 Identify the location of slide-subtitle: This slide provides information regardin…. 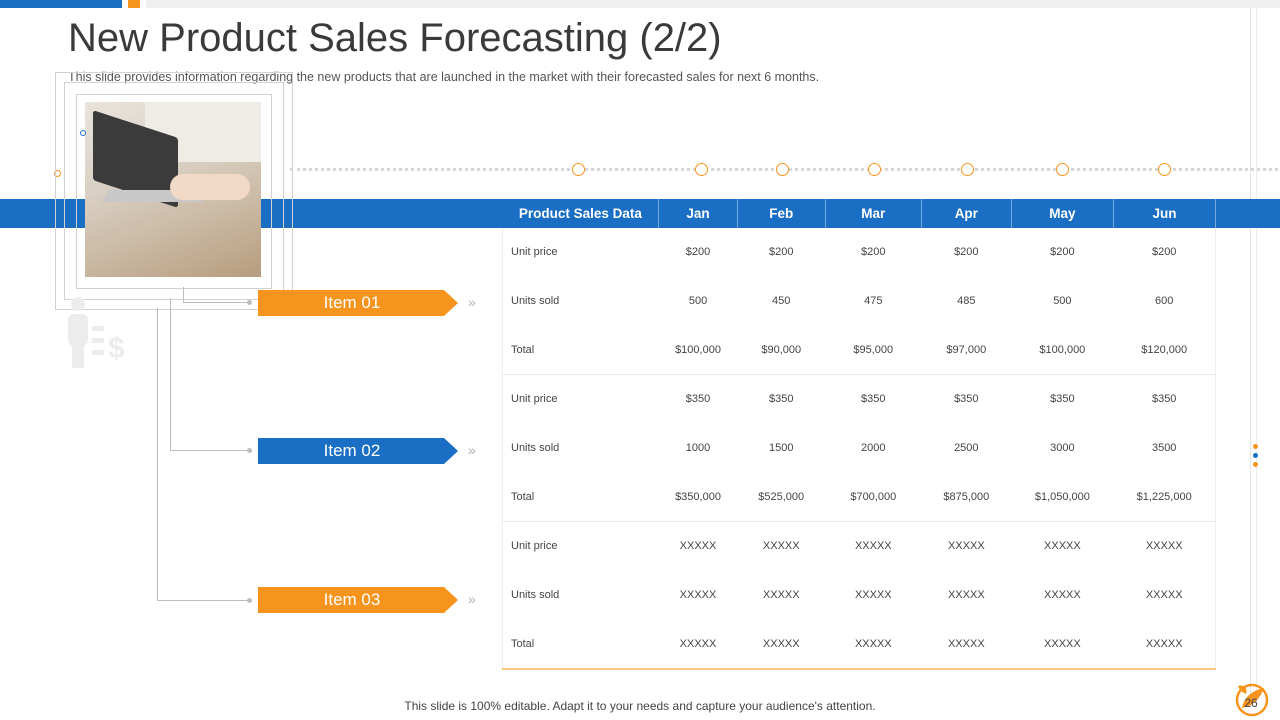
(444, 77).